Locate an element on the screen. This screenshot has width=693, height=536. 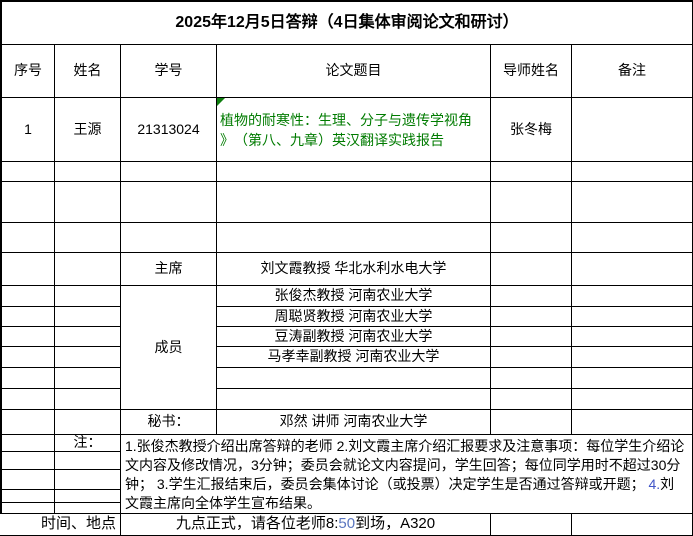
thesis-title-value: 植物的耐寒性：生理、分子与遗传学视角 》 （第八、九章）英汉翻译实践报告 is located at coordinates (346, 129).